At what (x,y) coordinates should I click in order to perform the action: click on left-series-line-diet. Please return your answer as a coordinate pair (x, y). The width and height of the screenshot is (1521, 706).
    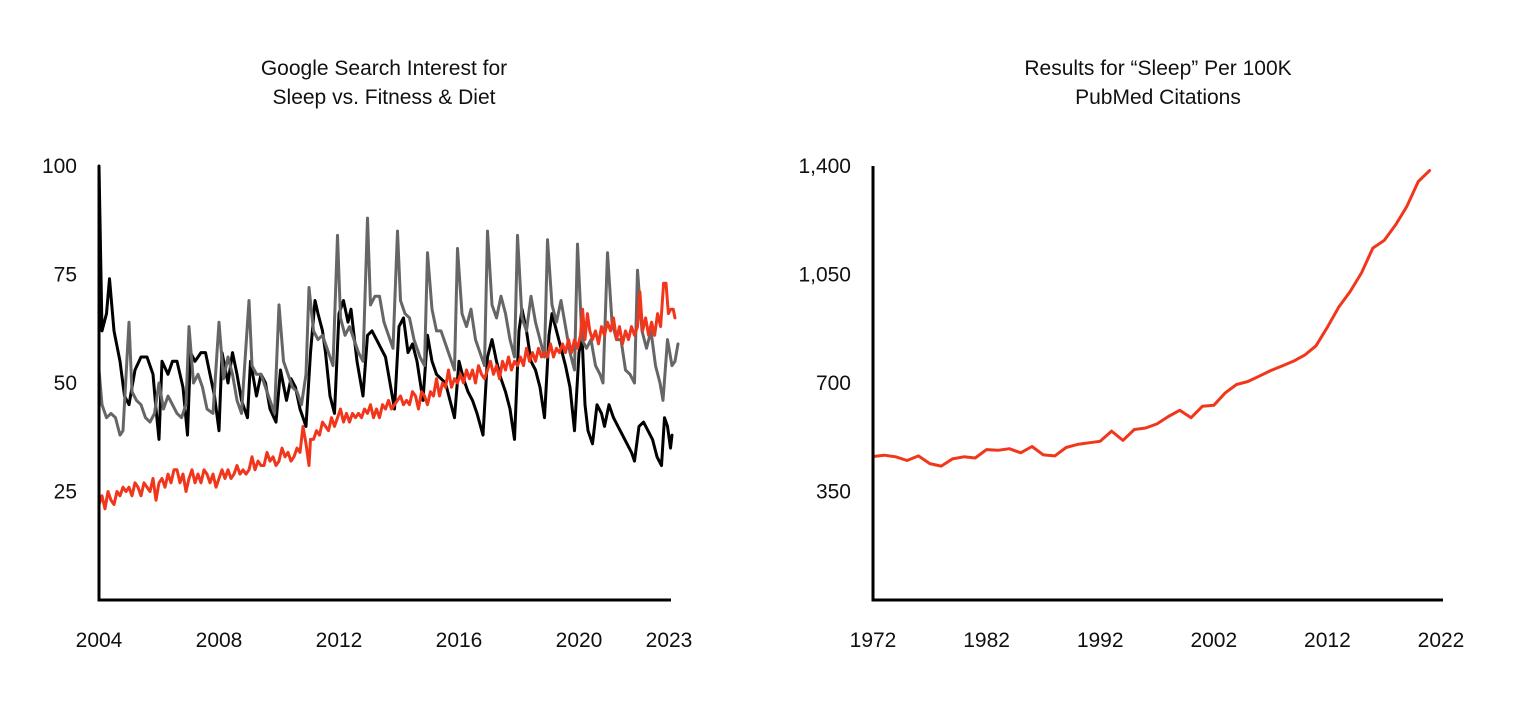
    Looking at the image, I should click on (388, 326).